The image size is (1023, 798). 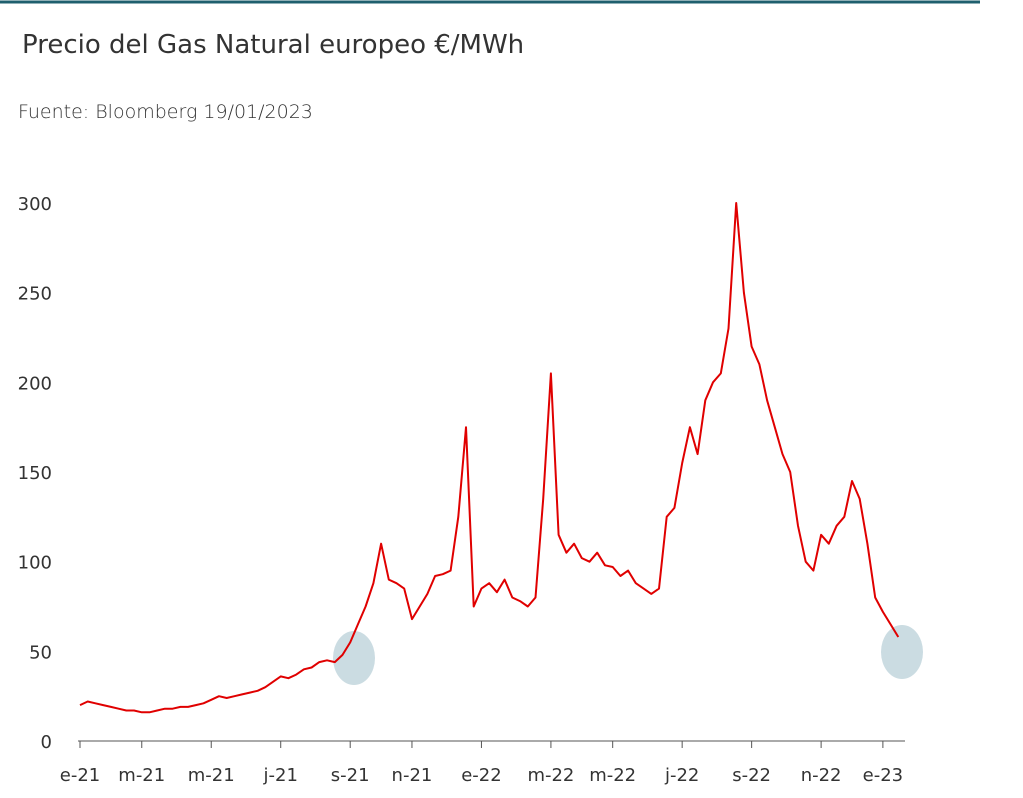 What do you see at coordinates (681, 775) in the screenshot?
I see `x-tick-label: j-22` at bounding box center [681, 775].